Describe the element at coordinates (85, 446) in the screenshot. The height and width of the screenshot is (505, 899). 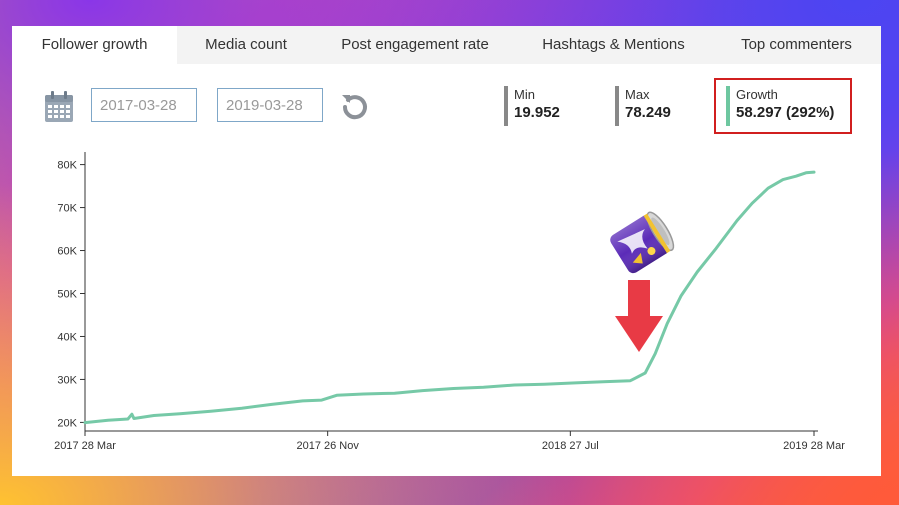
I see `x-tick-label: 2017 28 Mar` at that location.